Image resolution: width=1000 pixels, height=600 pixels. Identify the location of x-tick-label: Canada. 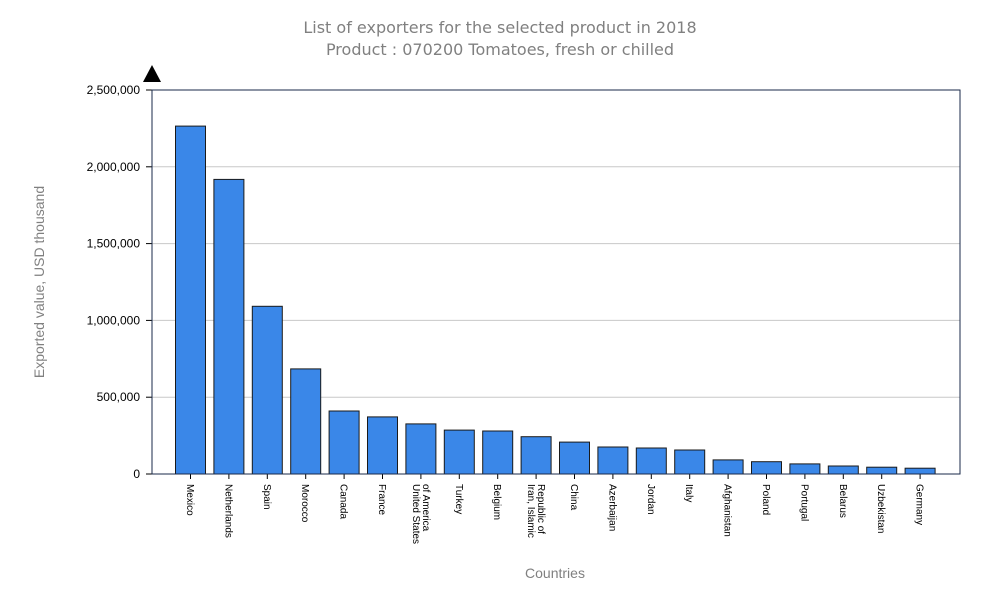
(343, 501).